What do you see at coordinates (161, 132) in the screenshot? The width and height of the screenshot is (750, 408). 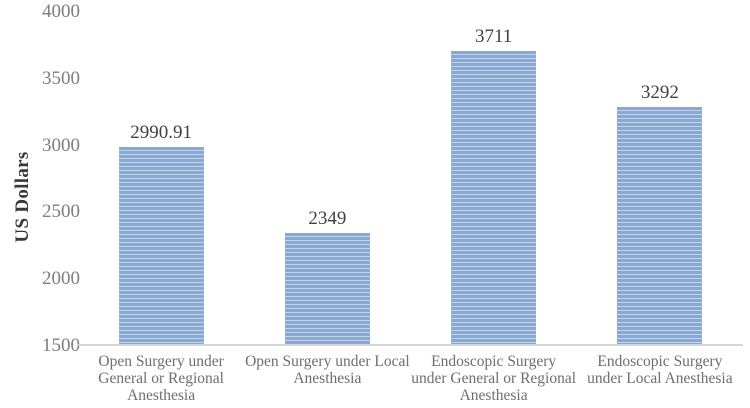 I see `bar-value-label: 2990.91` at bounding box center [161, 132].